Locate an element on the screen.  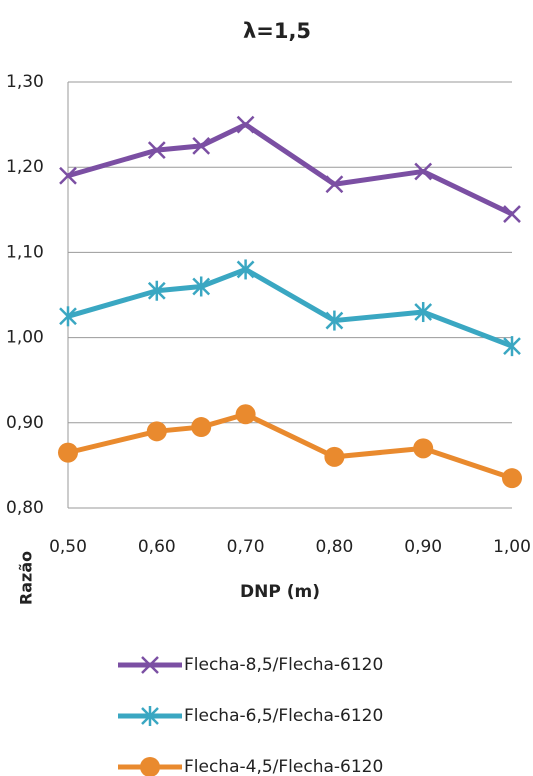
legend-marker-dot is located at coordinates (150, 766).